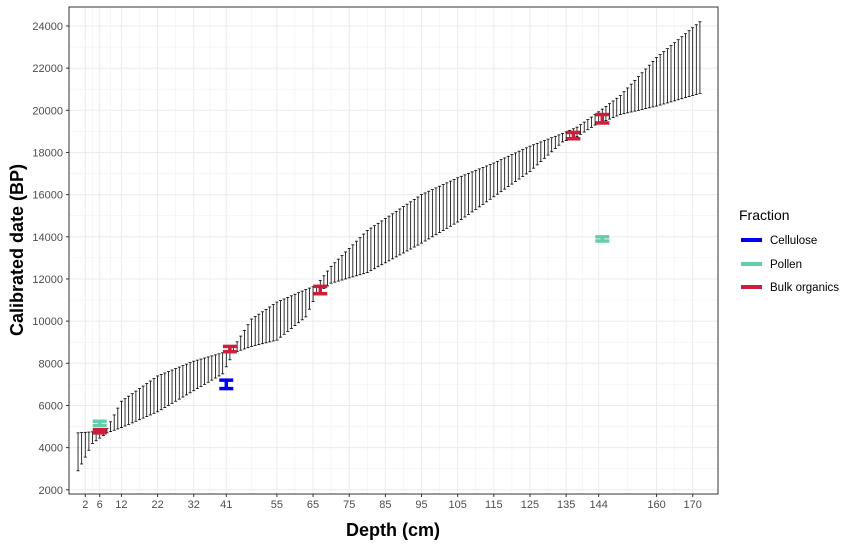 This screenshot has width=860, height=545. I want to click on x-tick-label: 55, so click(277, 505).